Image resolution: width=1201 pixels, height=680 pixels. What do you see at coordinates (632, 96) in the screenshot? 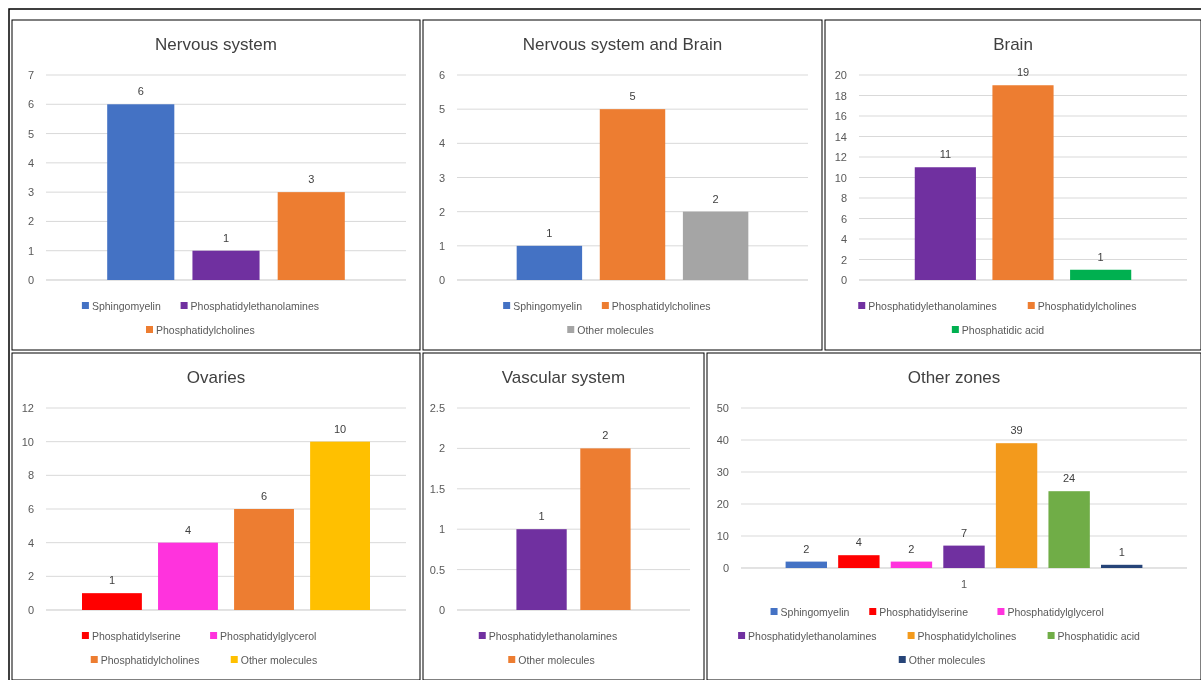
I see `data-label: 5` at bounding box center [632, 96].